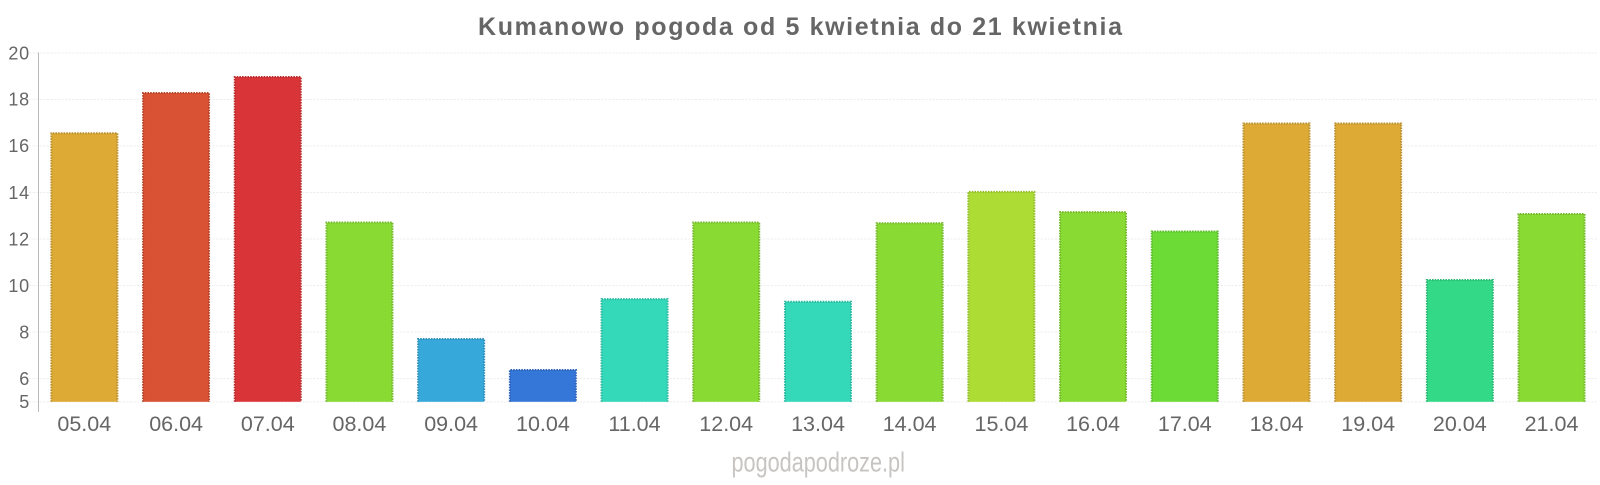  What do you see at coordinates (1460, 424) in the screenshot?
I see `svg-text: 20.04` at bounding box center [1460, 424].